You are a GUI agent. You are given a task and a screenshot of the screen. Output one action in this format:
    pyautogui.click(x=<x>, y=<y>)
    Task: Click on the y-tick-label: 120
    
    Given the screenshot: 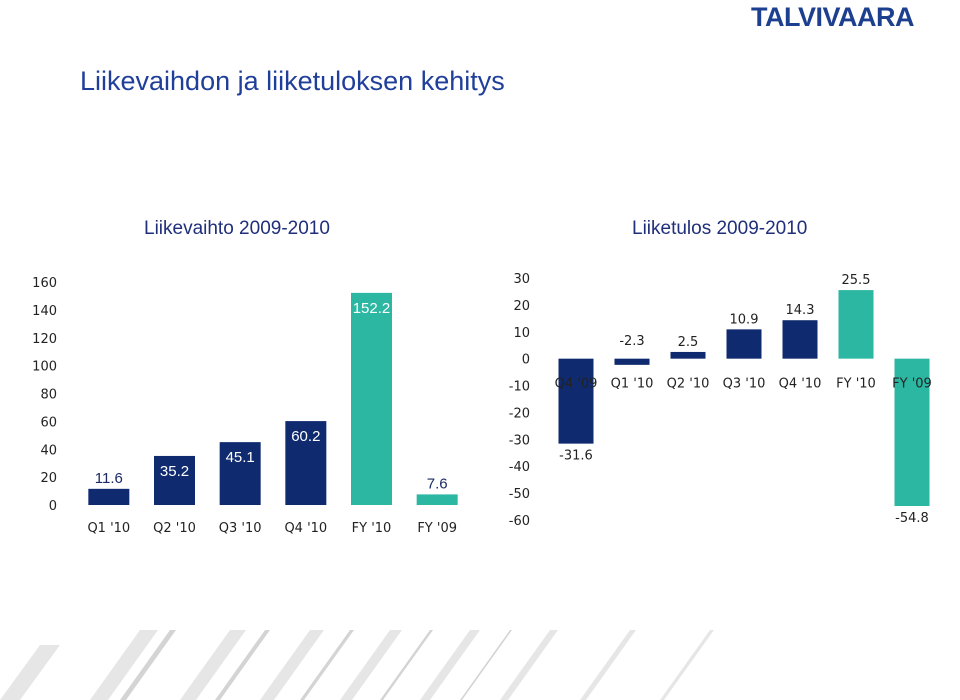 What is the action you would take?
    pyautogui.click(x=44, y=339)
    